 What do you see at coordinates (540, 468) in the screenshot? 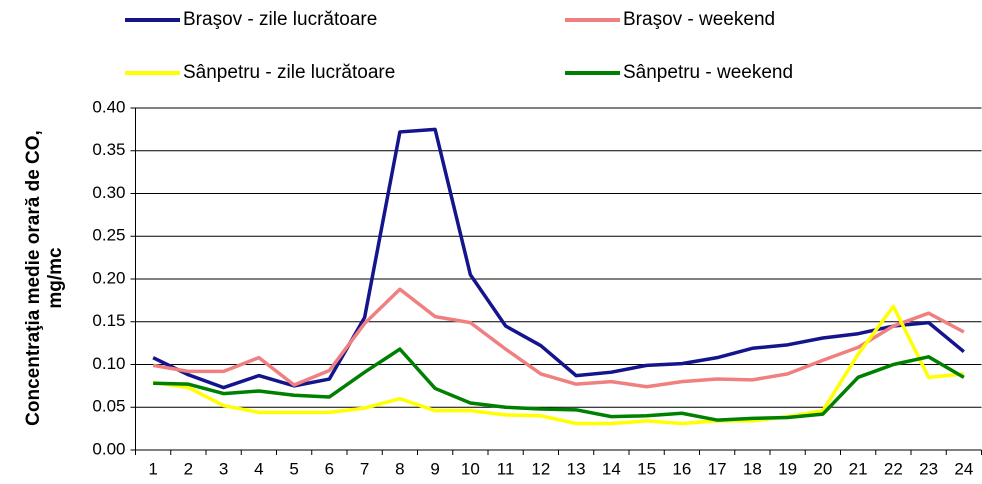
I see `x-tick-label: 12` at bounding box center [540, 468].